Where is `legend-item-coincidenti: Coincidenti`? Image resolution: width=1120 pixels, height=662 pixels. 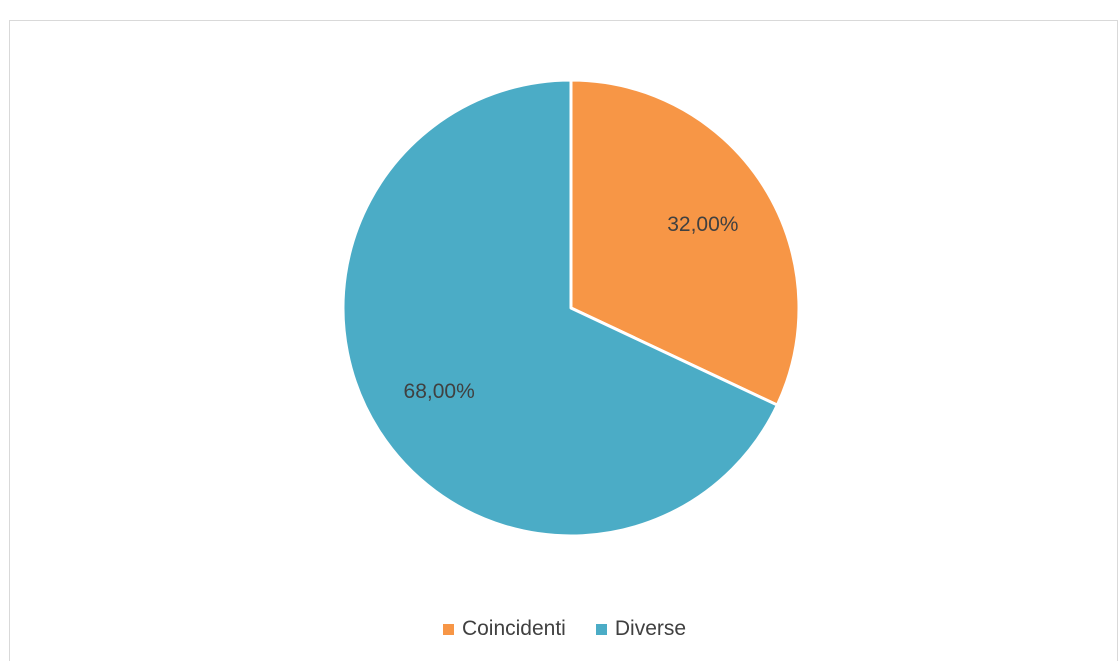 legend-item-coincidenti: Coincidenti is located at coordinates (504, 629).